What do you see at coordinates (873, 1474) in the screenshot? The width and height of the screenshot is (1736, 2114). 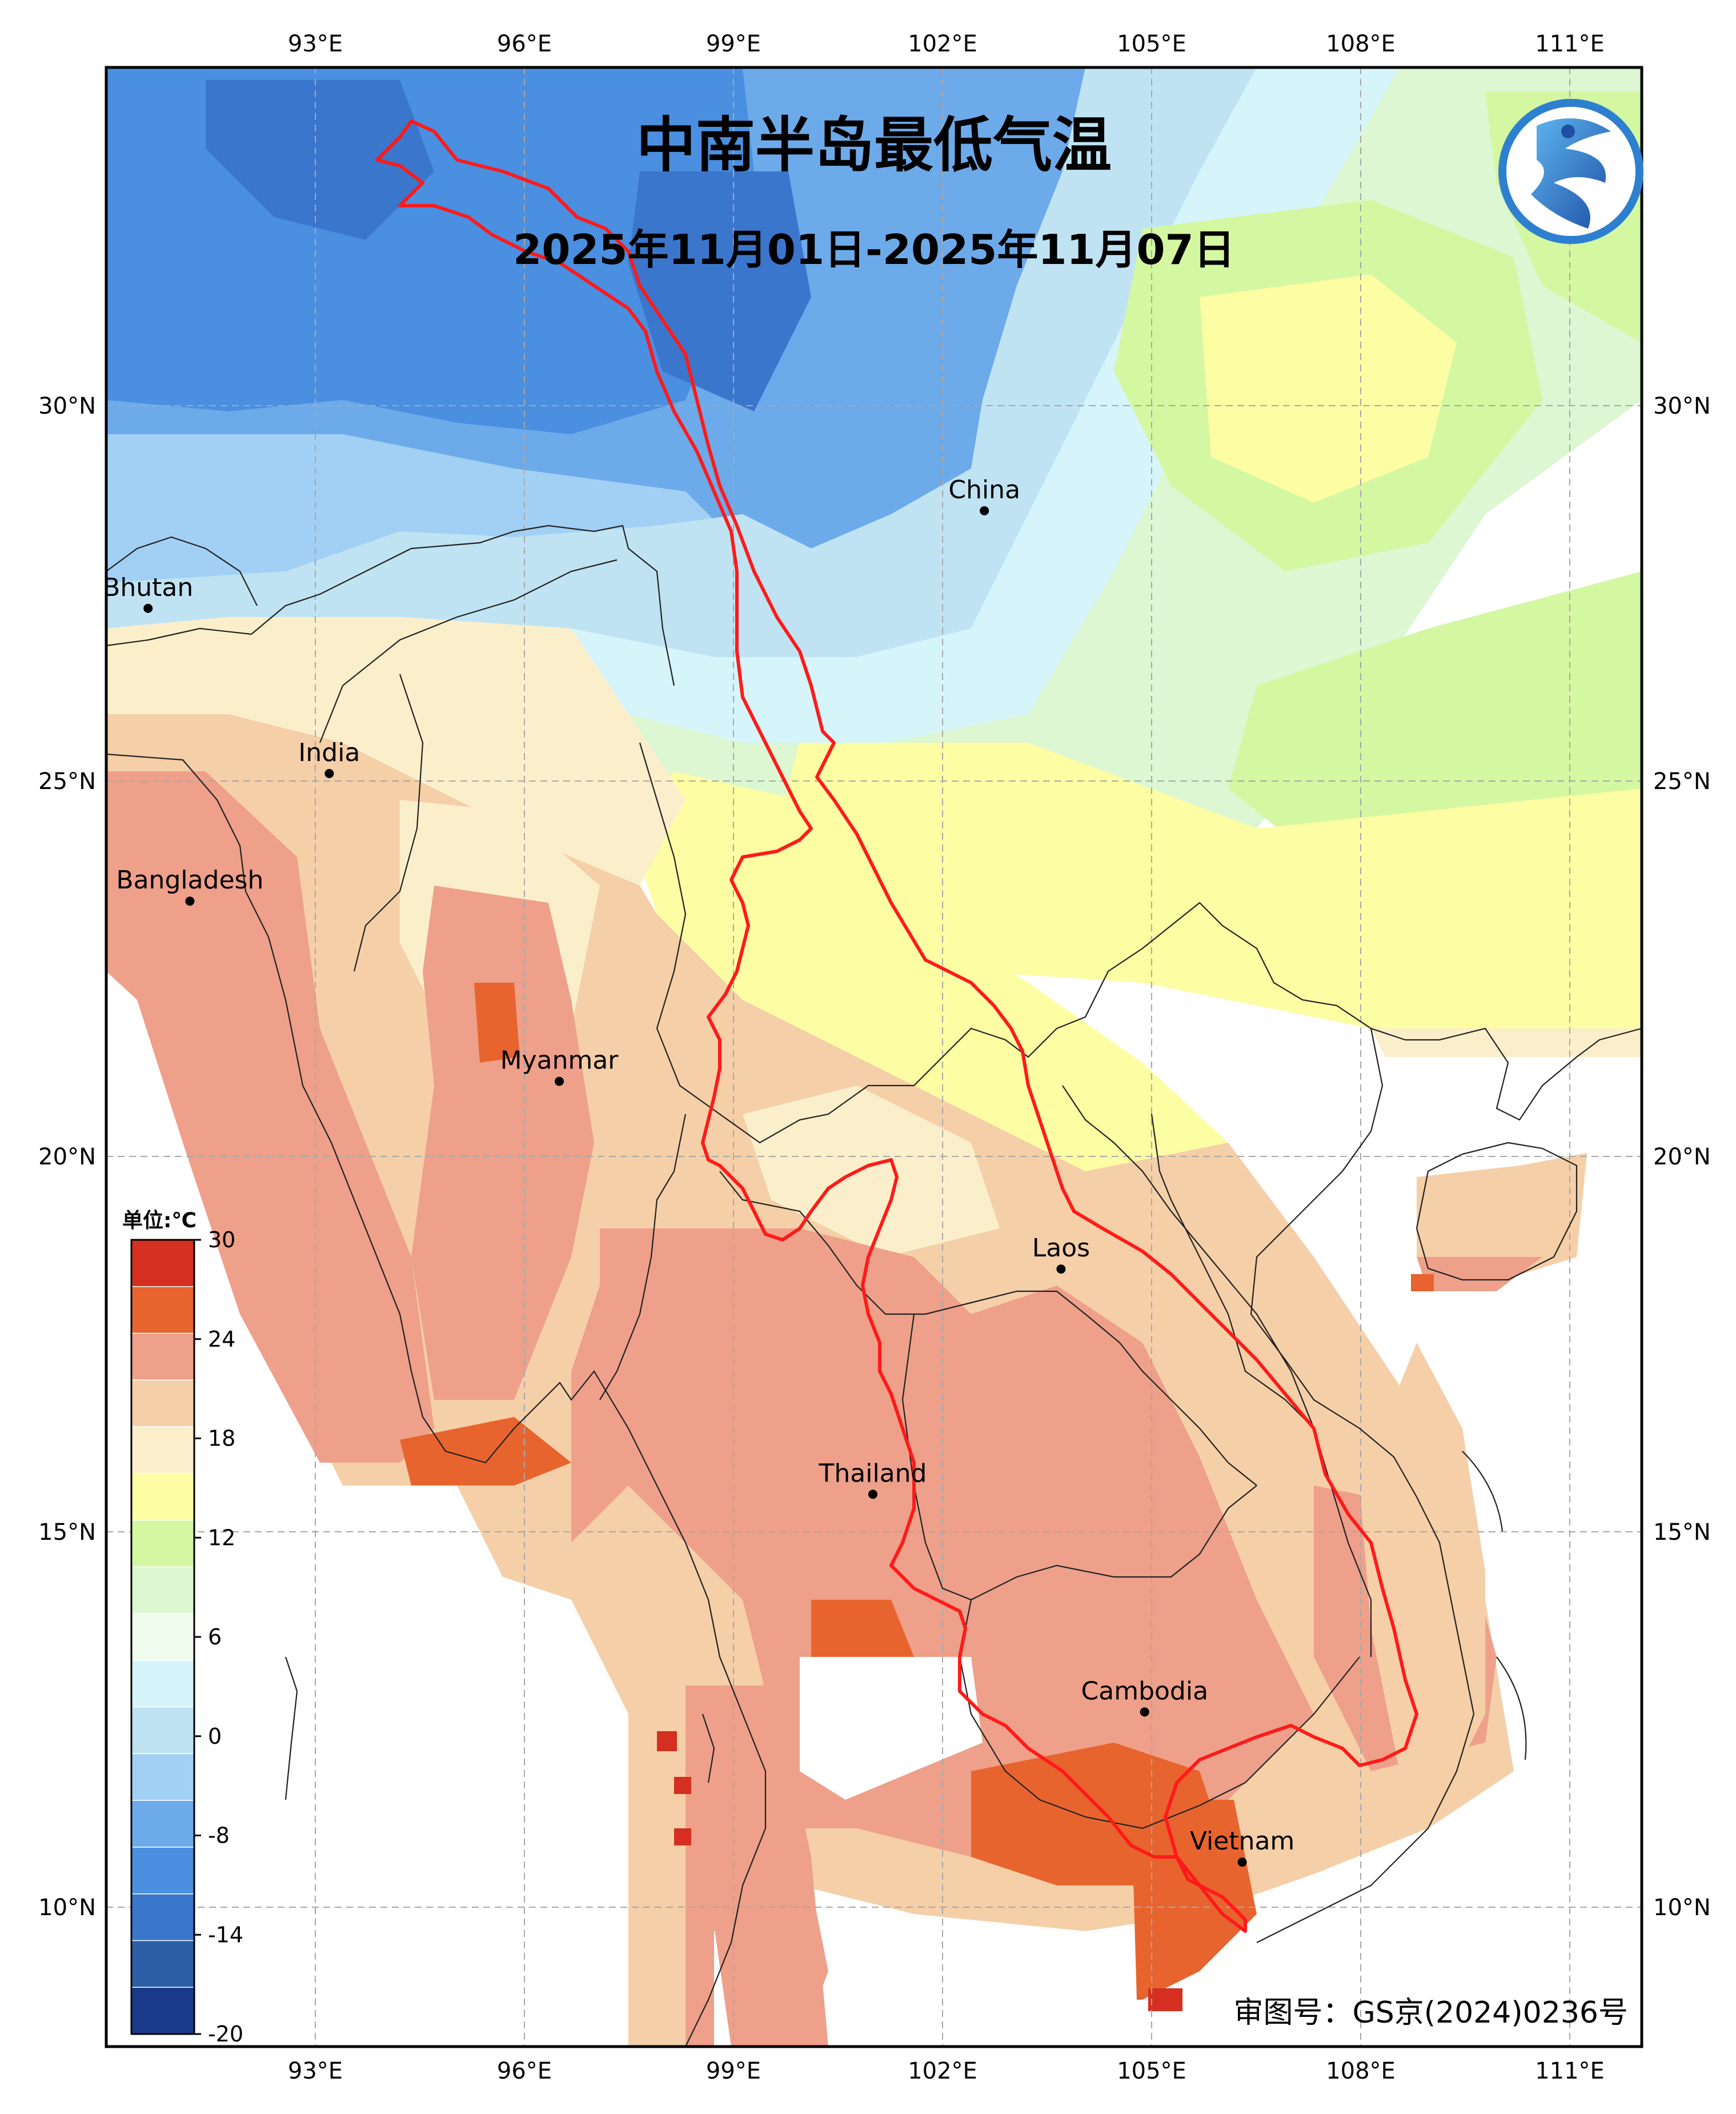 I see `place-label: Thailand` at bounding box center [873, 1474].